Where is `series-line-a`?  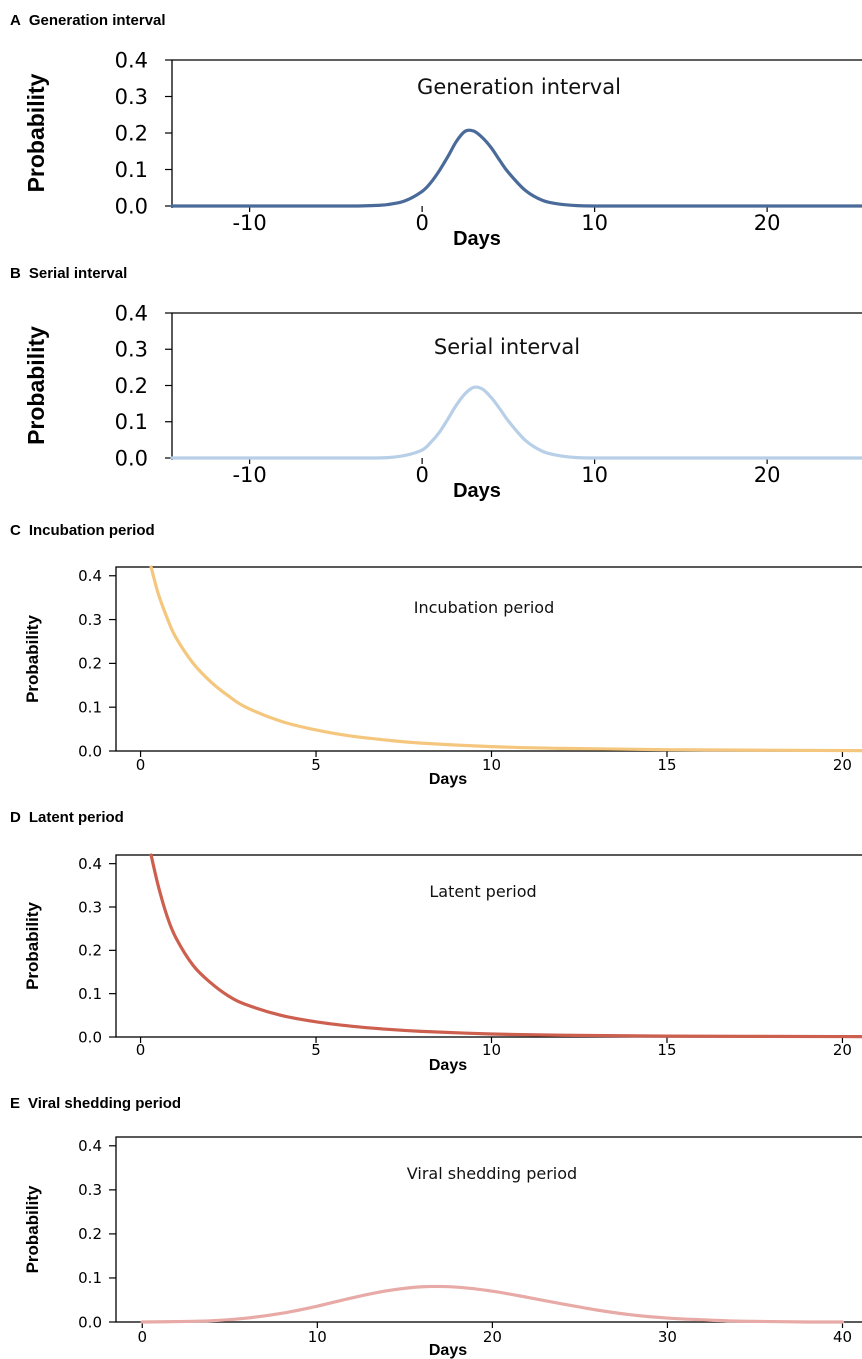
series-line-a is located at coordinates (516, 168).